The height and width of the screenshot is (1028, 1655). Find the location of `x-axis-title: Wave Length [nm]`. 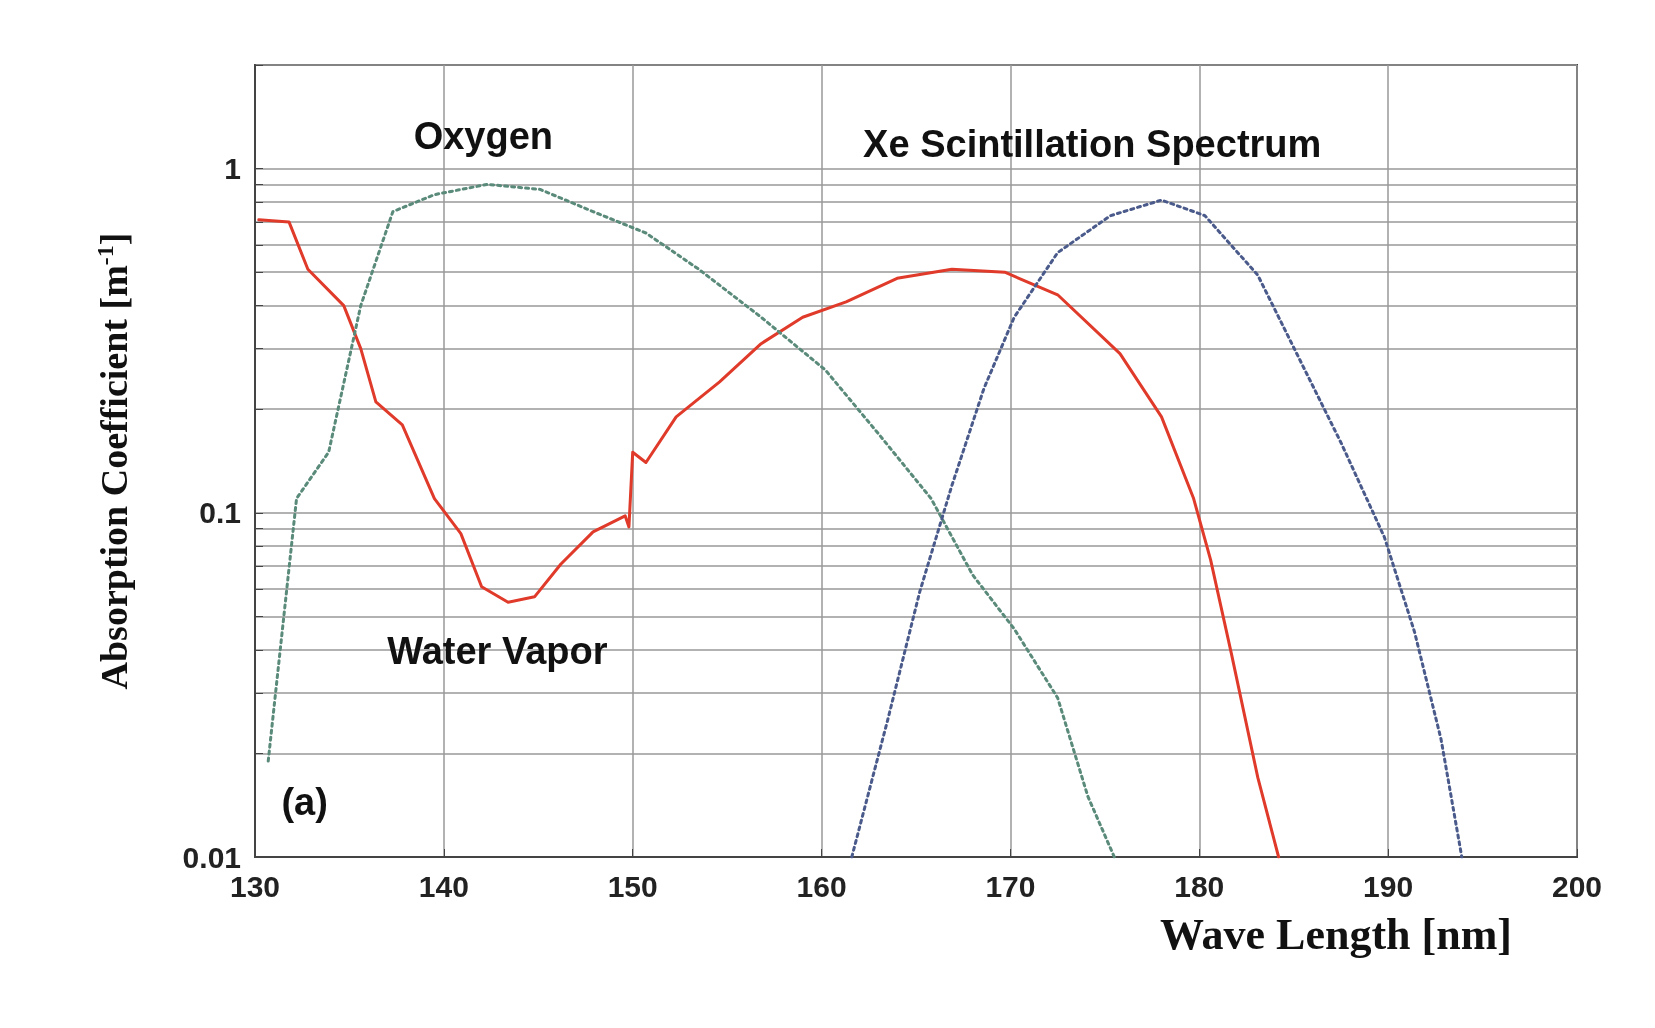

x-axis-title: Wave Length [nm] is located at coordinates (1336, 934).